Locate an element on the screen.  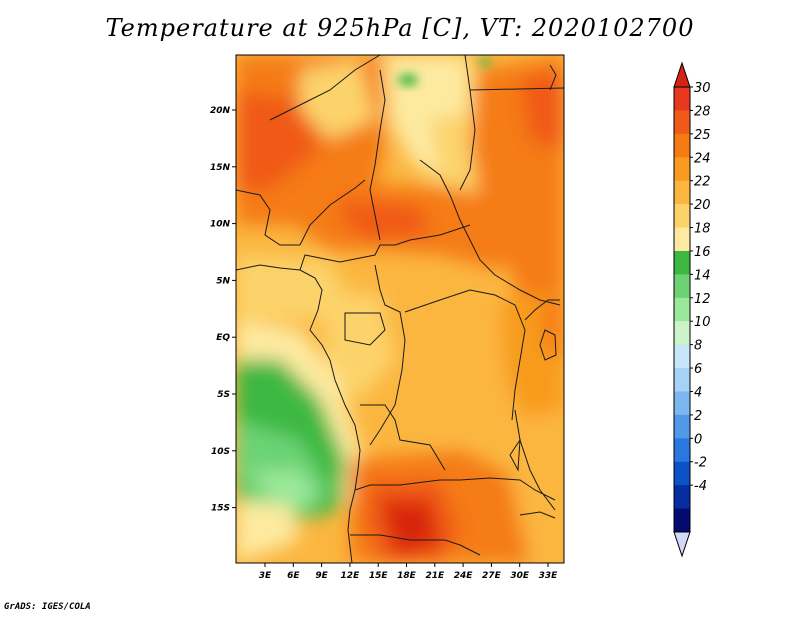
colorbar-label: 10 is located at coordinates (702, 322).